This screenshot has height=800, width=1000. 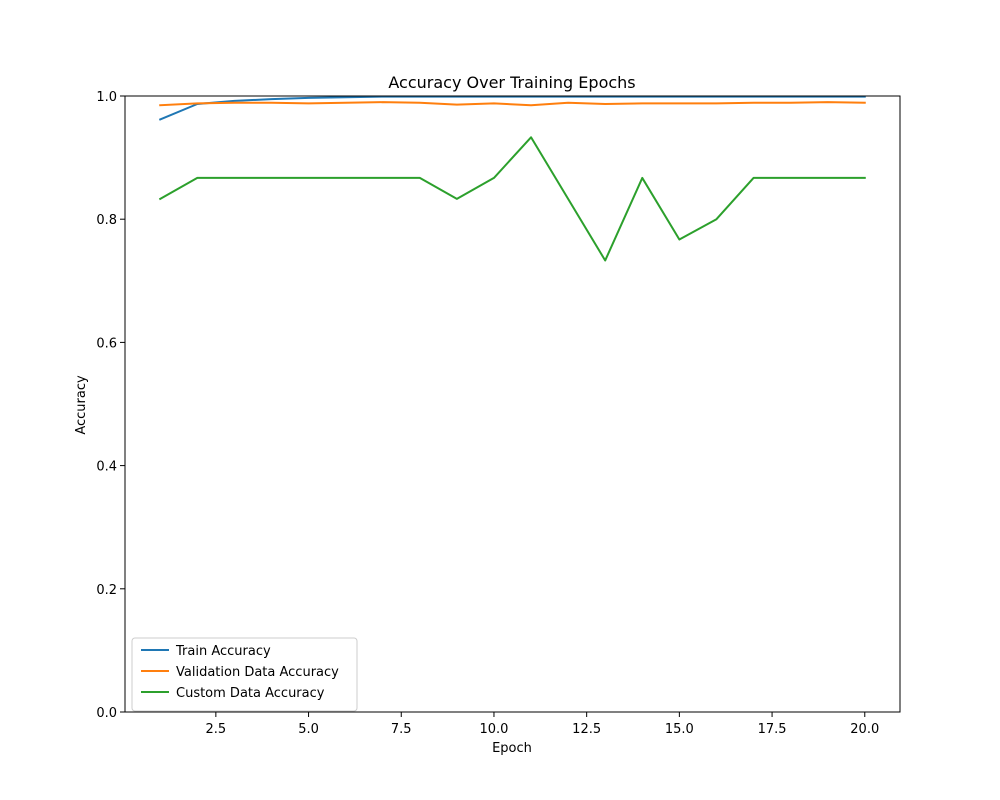 What do you see at coordinates (586, 729) in the screenshot?
I see `x-tick-label: 12.5` at bounding box center [586, 729].